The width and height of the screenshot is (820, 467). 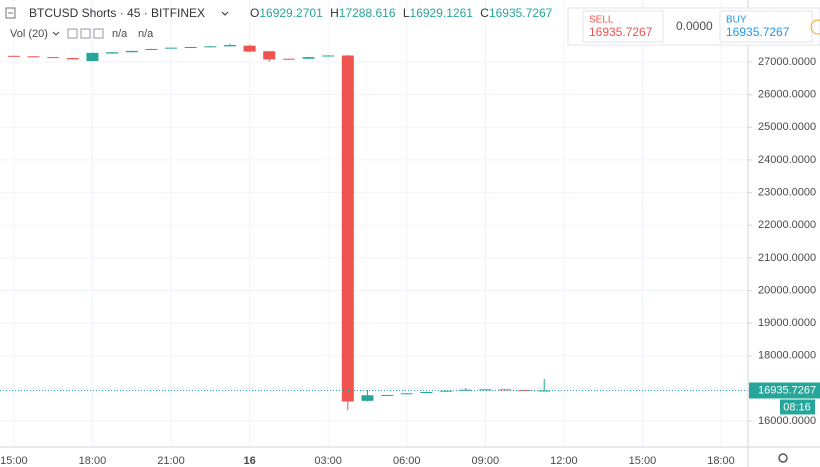 What do you see at coordinates (367, 13) in the screenshot?
I see `ohlc-value: 17288.616` at bounding box center [367, 13].